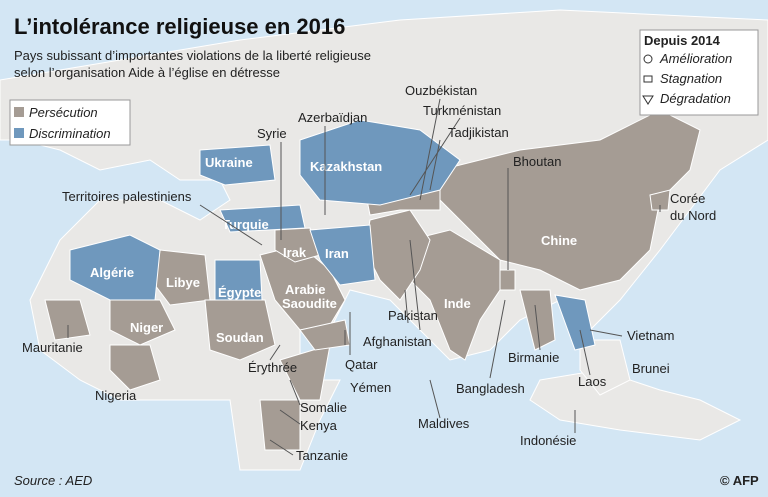  I want to click on country-label: Turkménistan, so click(462, 110).